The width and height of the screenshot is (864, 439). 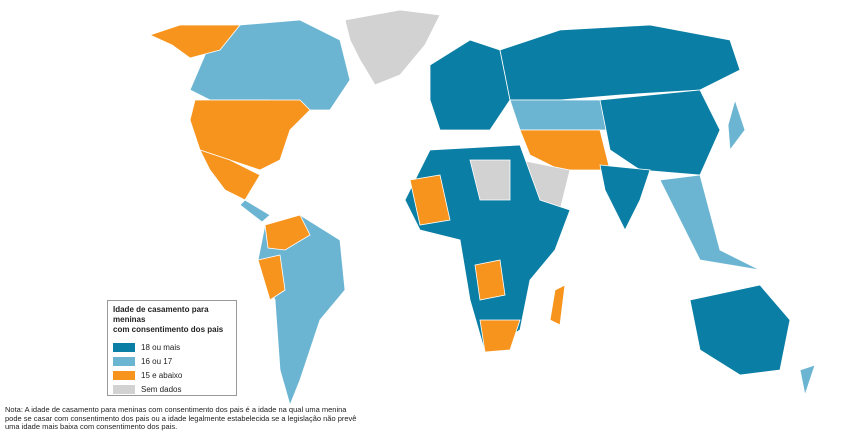 I want to click on greenland, so click(x=392, y=47).